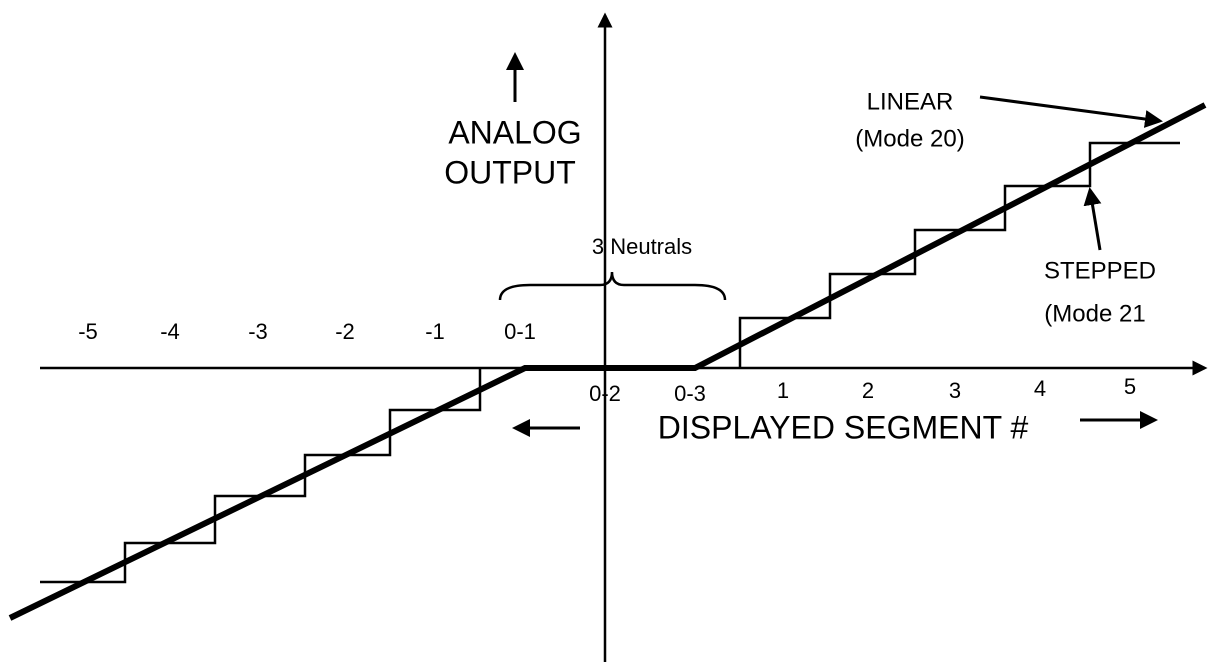 Image resolution: width=1213 pixels, height=662 pixels. Describe the element at coordinates (959, 254) in the screenshot. I see `stepped-line-right` at that location.